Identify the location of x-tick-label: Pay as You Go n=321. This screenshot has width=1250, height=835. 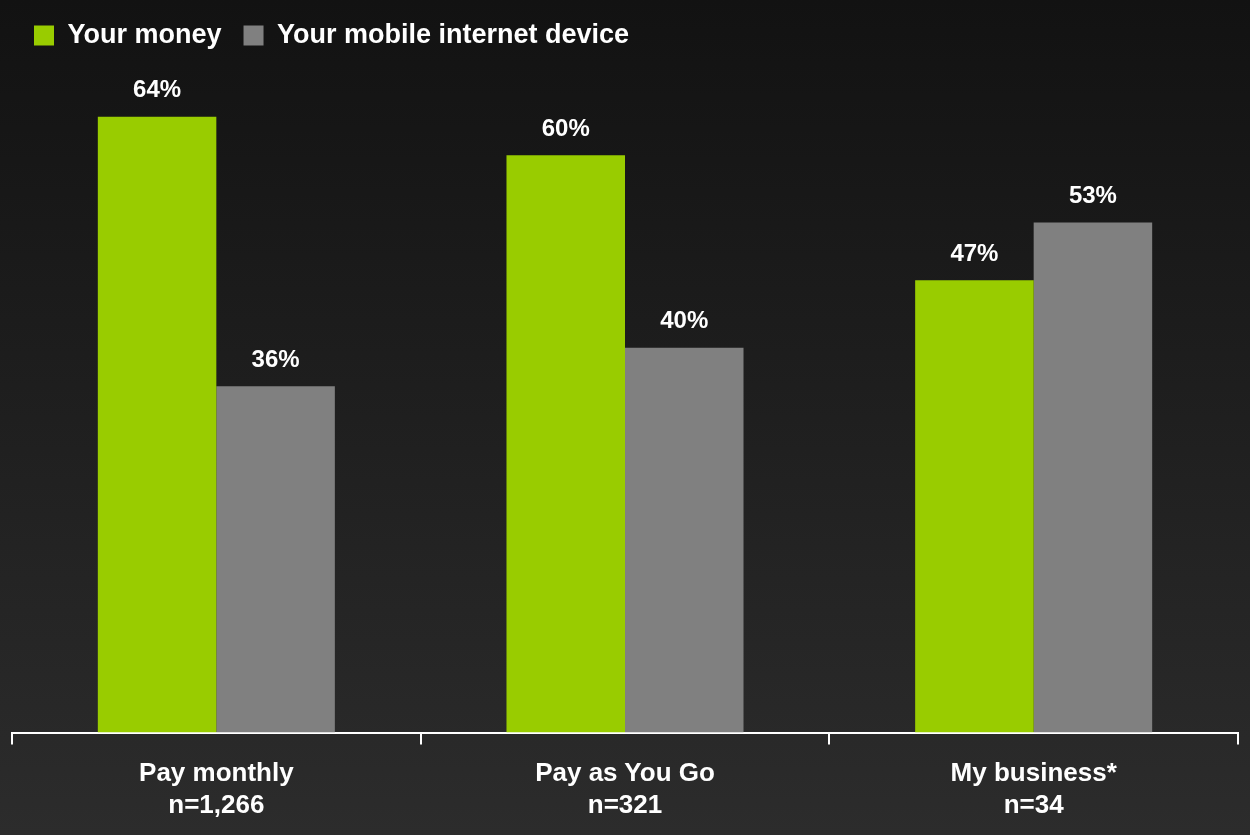
(625, 788).